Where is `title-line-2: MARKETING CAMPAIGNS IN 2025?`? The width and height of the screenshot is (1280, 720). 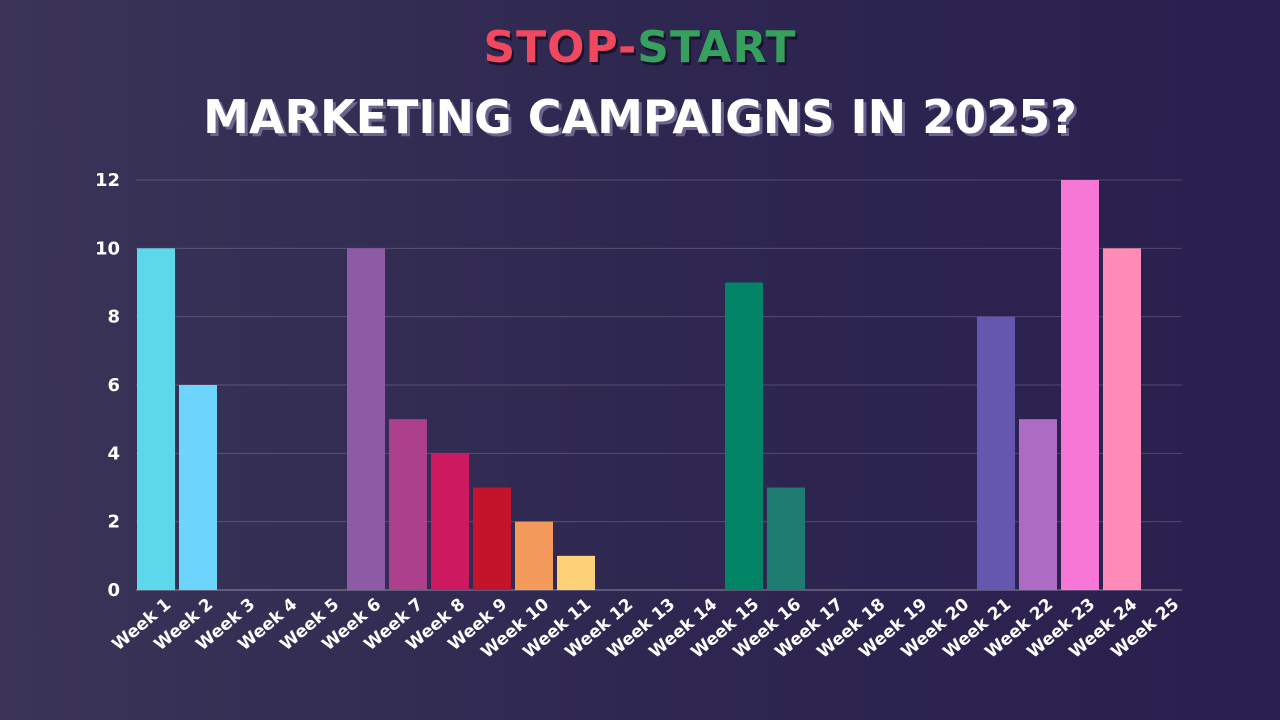 title-line-2: MARKETING CAMPAIGNS IN 2025? is located at coordinates (640, 117).